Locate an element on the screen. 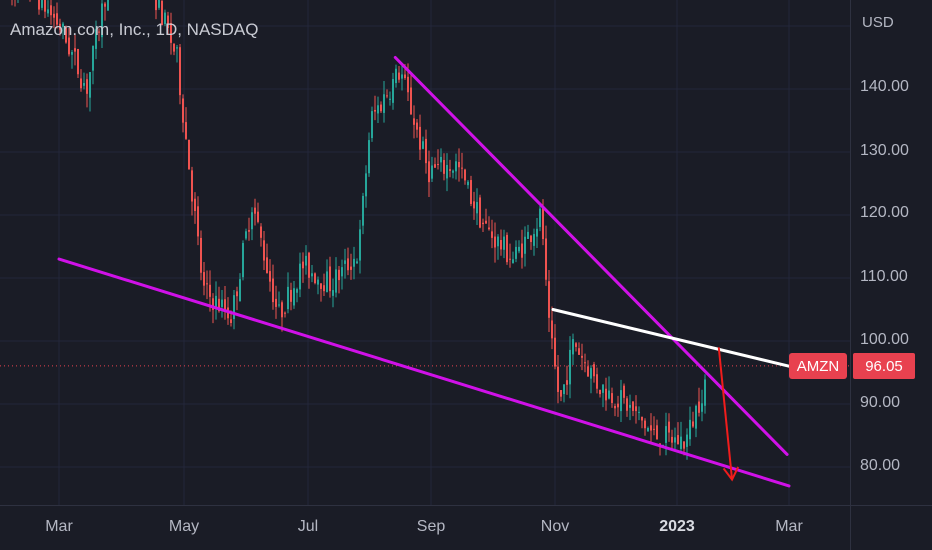 This screenshot has width=932, height=550. x-tick-label: Sep is located at coordinates (431, 526).